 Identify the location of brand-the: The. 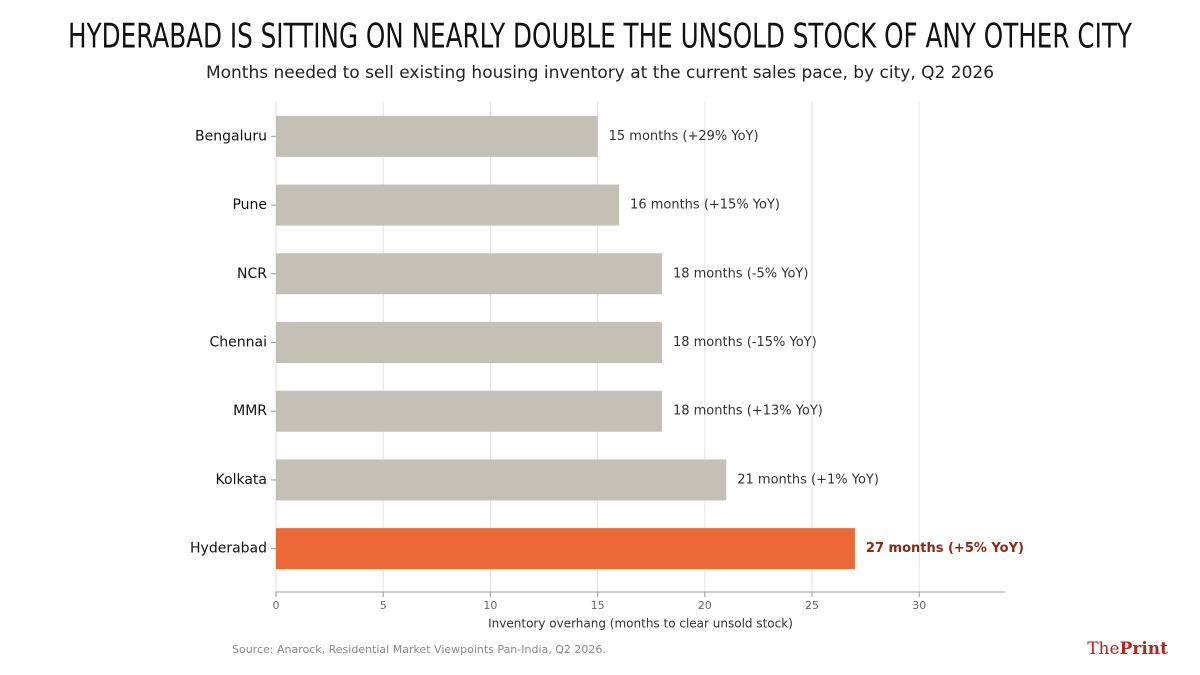
(1103, 649).